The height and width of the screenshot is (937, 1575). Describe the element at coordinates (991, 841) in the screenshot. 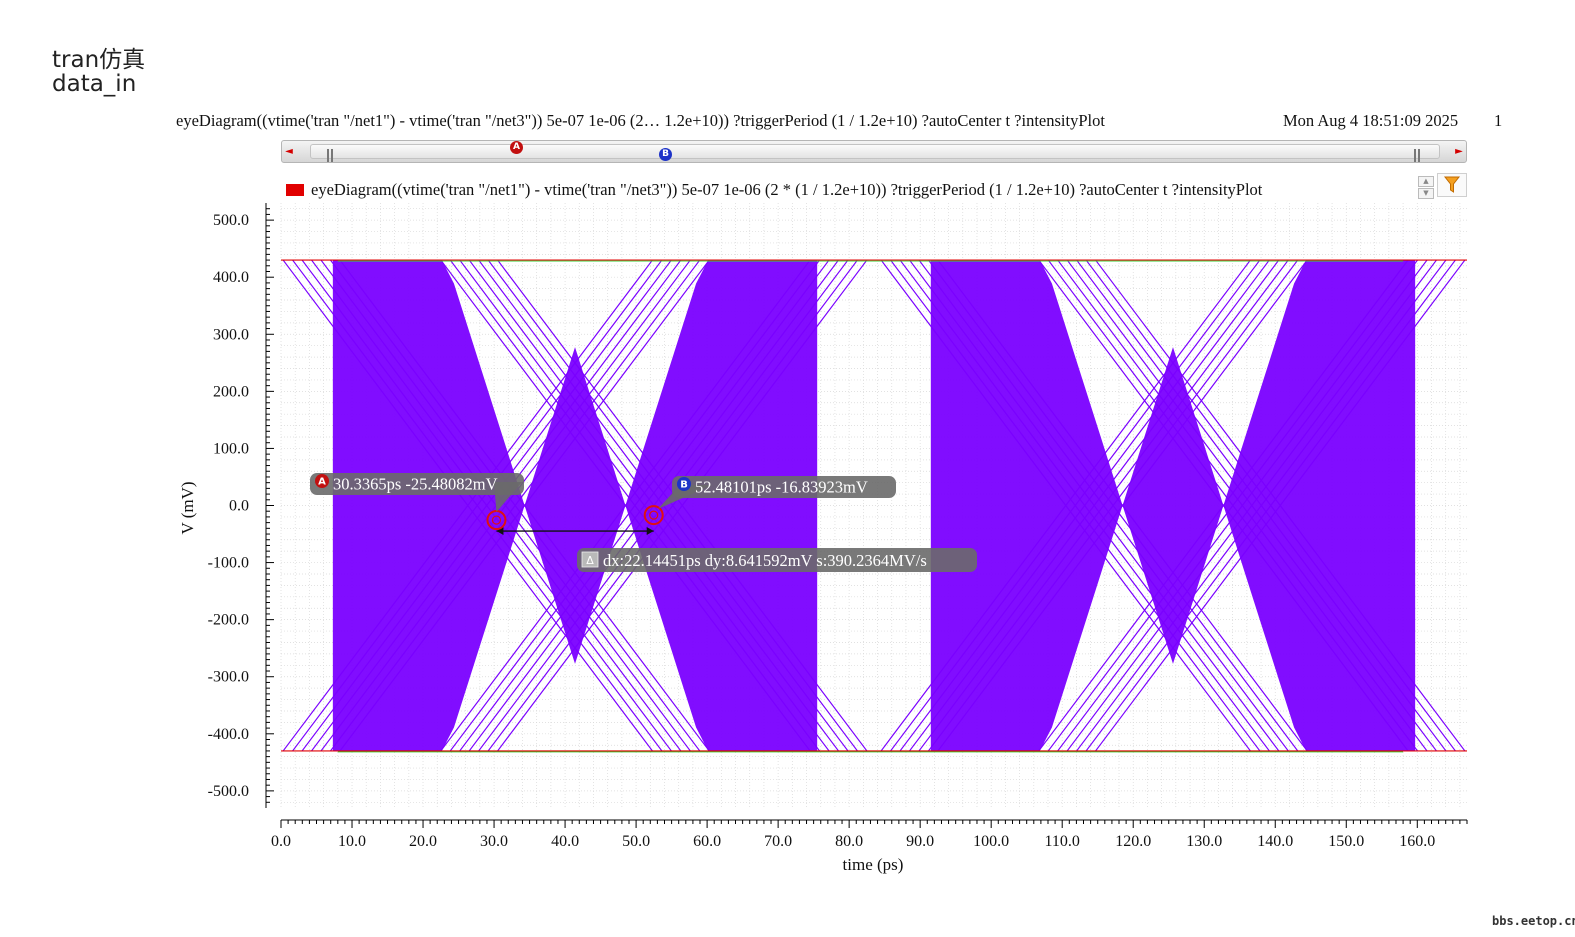

I see `x-tick-label: 100.0` at that location.